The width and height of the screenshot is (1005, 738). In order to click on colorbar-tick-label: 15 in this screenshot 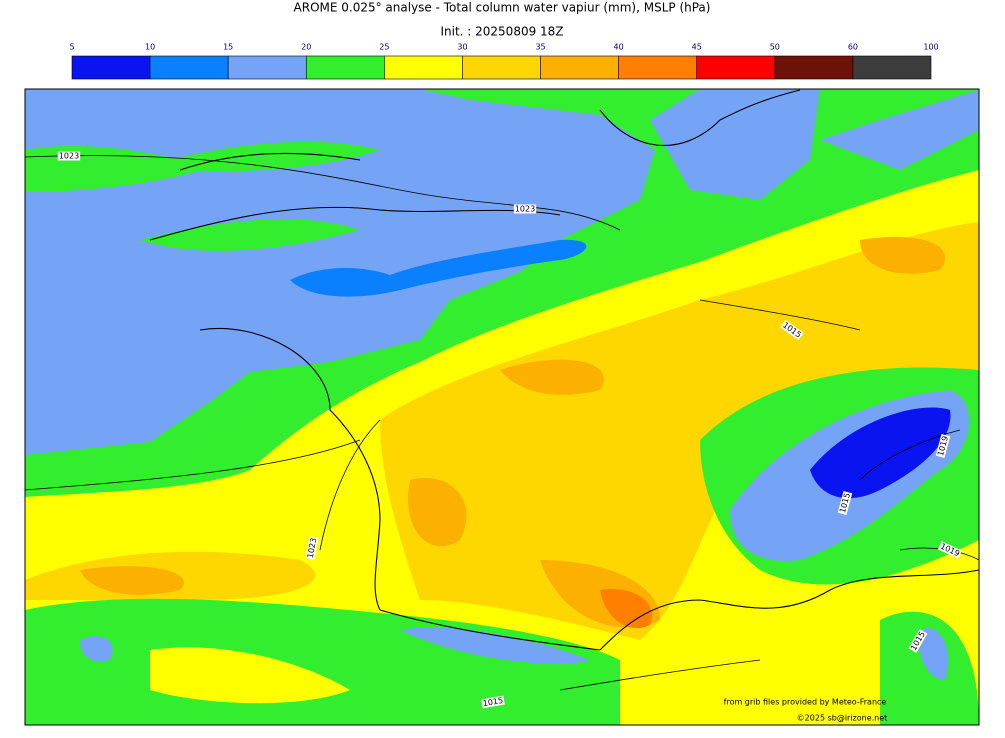, I will do `click(228, 47)`.